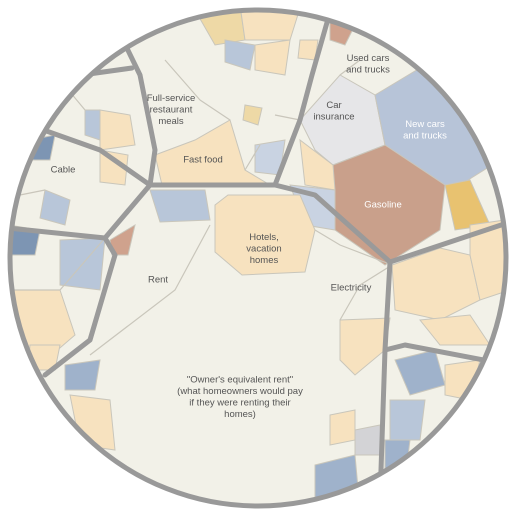 This screenshot has height=513, width=518. What do you see at coordinates (263, 249) in the screenshot?
I see `region-label: vacation` at bounding box center [263, 249].